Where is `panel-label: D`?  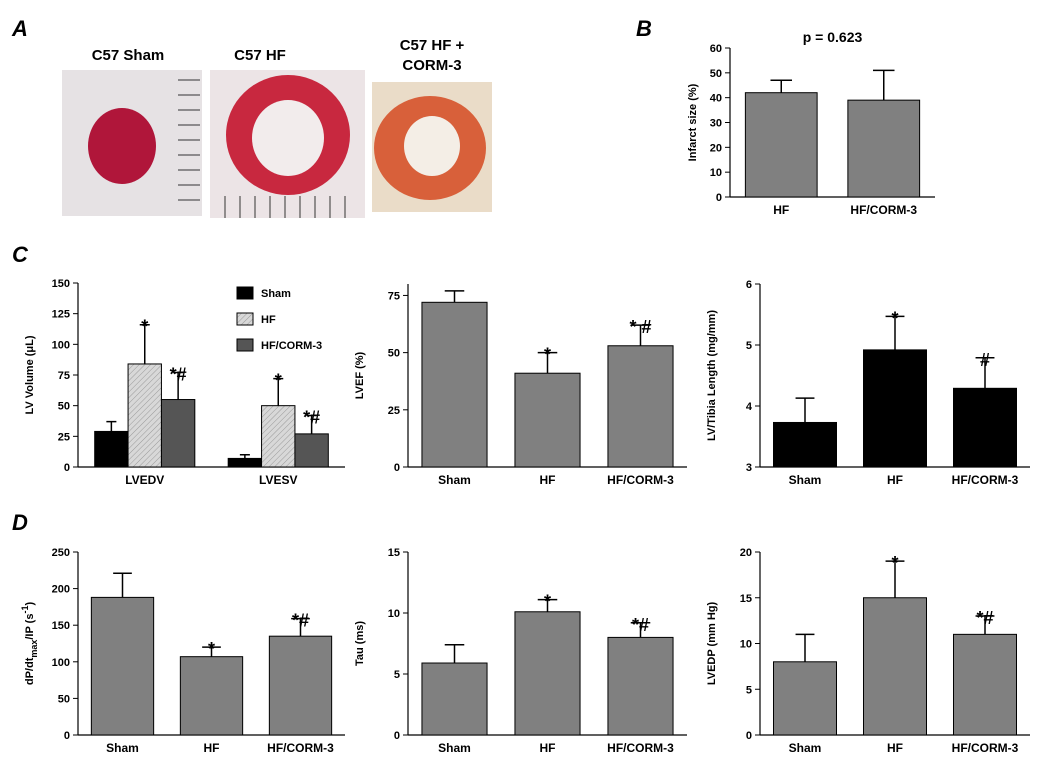 panel-label: D is located at coordinates (20, 522).